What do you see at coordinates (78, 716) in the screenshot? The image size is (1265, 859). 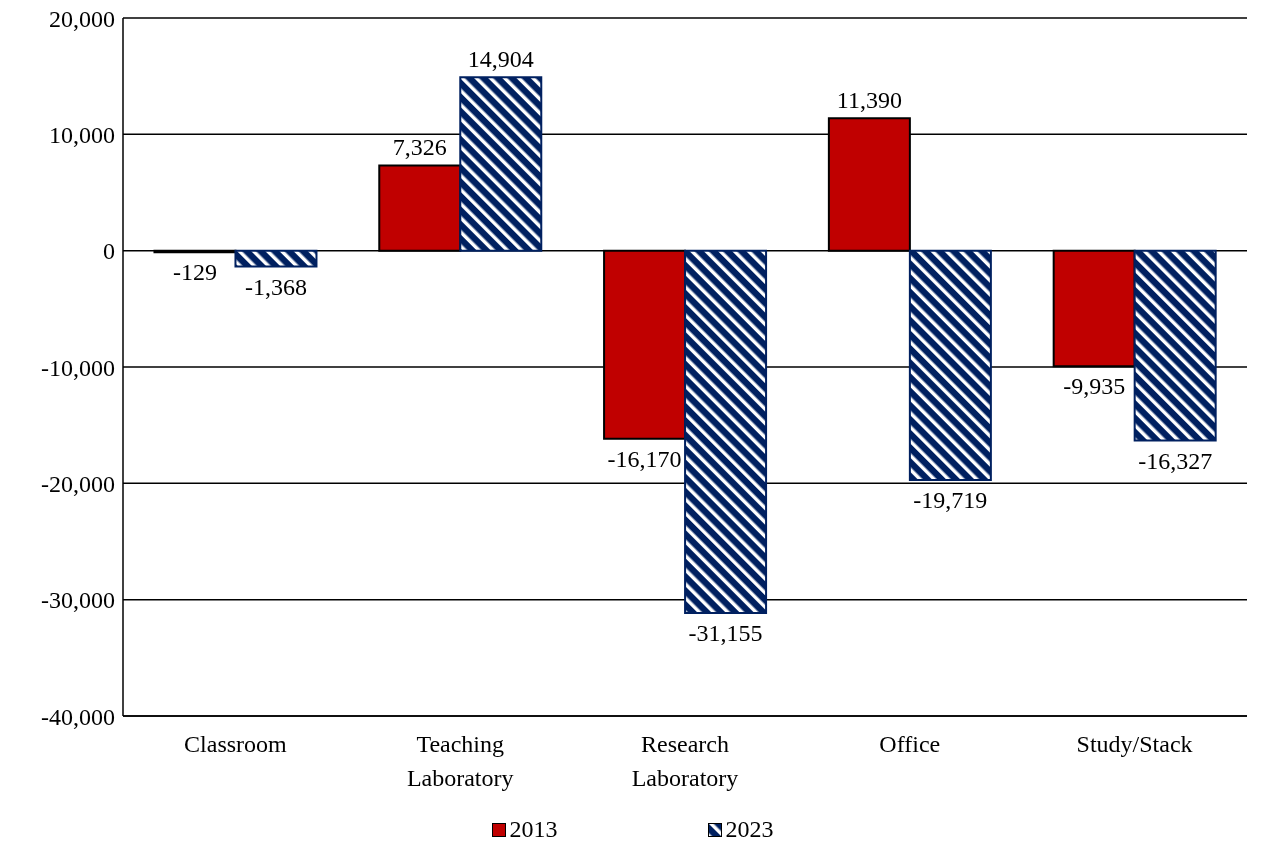 I see `y-tick-label: -40,000` at bounding box center [78, 716].